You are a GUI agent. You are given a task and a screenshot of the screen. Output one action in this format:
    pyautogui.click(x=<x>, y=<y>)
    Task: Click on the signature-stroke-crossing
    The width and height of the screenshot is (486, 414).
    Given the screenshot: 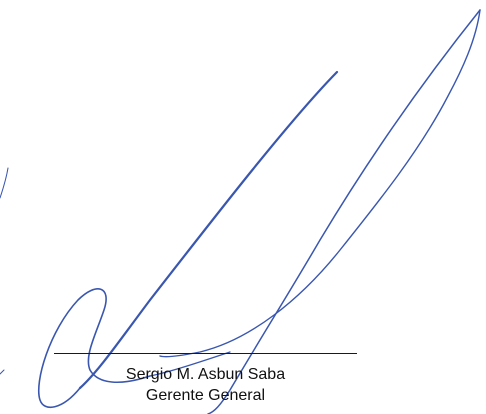 What is the action you would take?
    pyautogui.click(x=190, y=364)
    